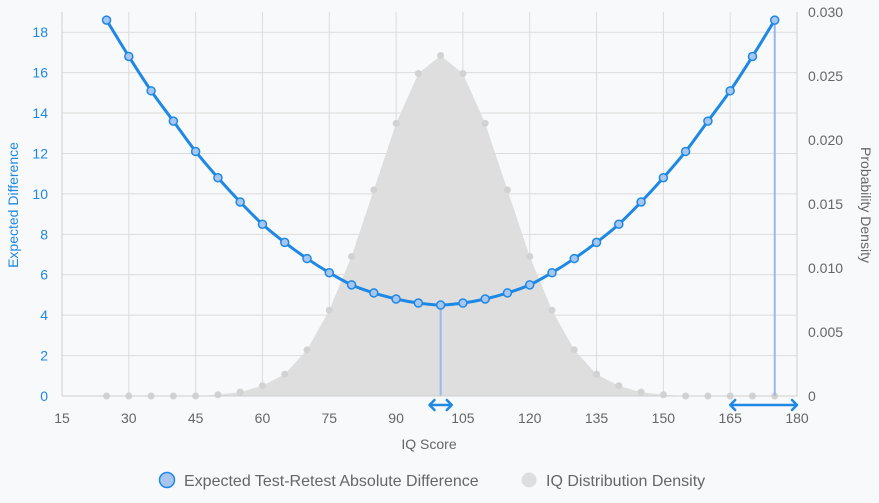 The width and height of the screenshot is (879, 503). I want to click on x-tick-label: 165, so click(731, 418).